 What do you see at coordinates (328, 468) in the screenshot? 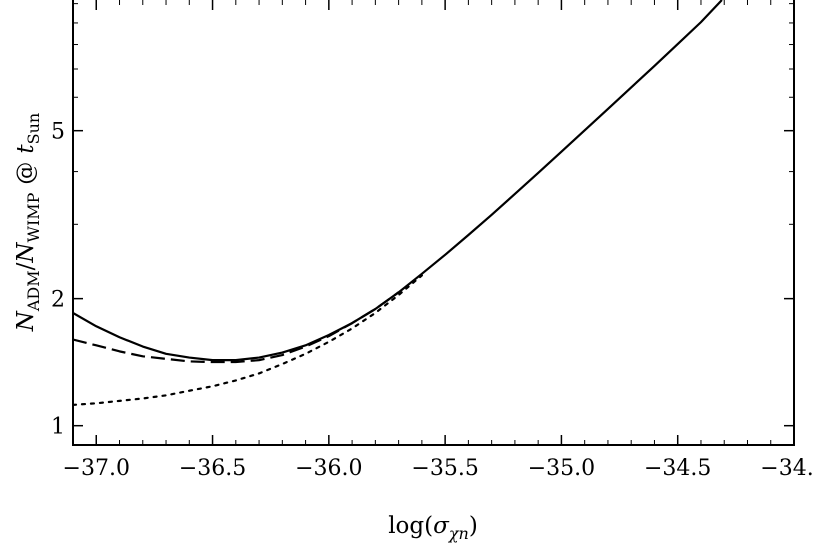
I see `x-tick-label: −36.0` at bounding box center [328, 468].